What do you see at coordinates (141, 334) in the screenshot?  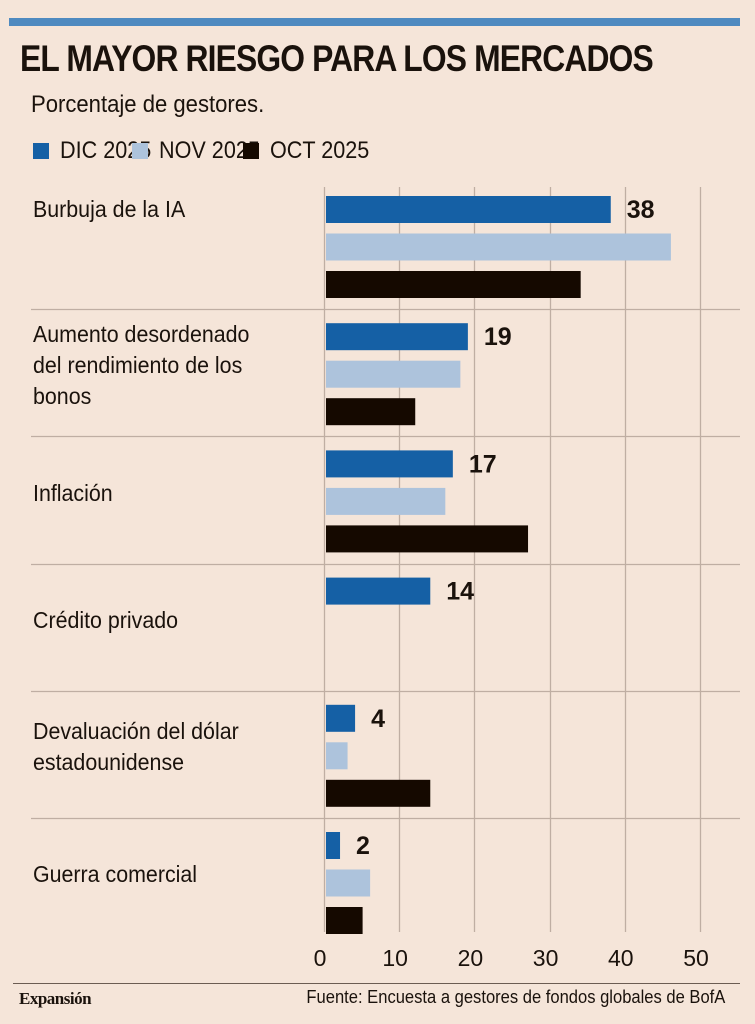 I see `category-label: Aumento desordenado` at bounding box center [141, 334].